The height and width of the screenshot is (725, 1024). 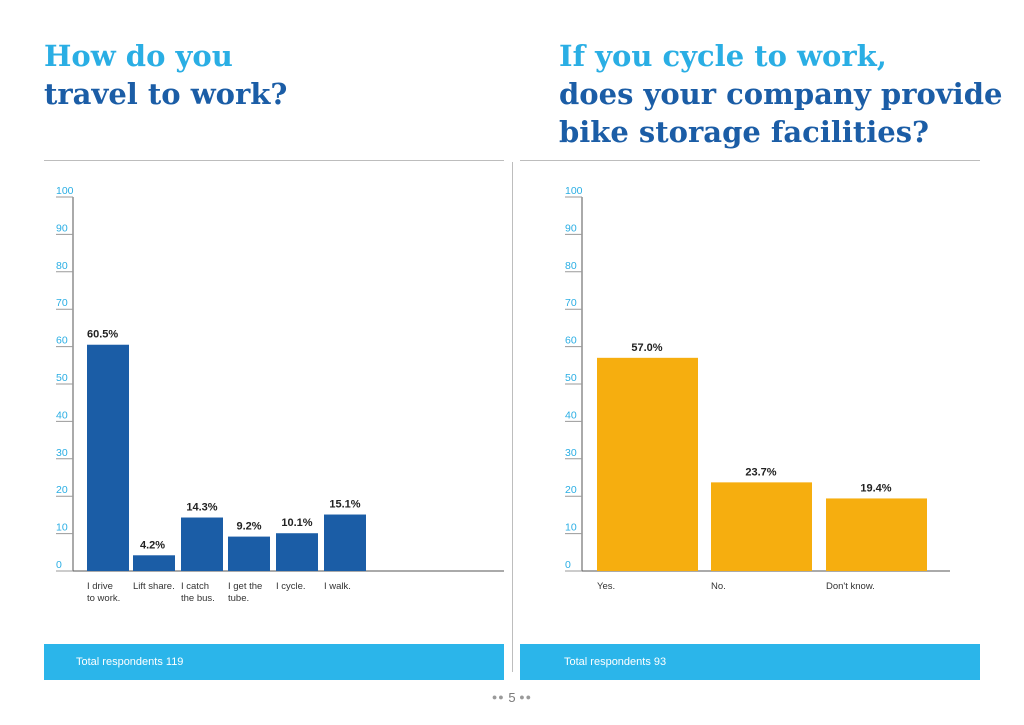 I want to click on left-data-label: 14.3%, so click(x=201, y=508).